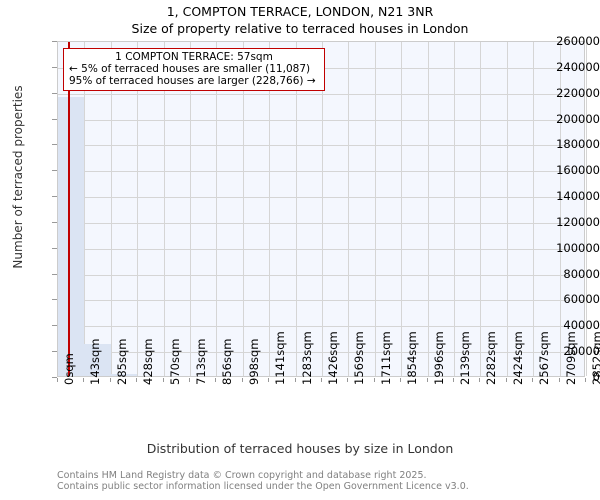  Describe the element at coordinates (578, 92) in the screenshot. I see `y-tick-label: 220000` at that location.